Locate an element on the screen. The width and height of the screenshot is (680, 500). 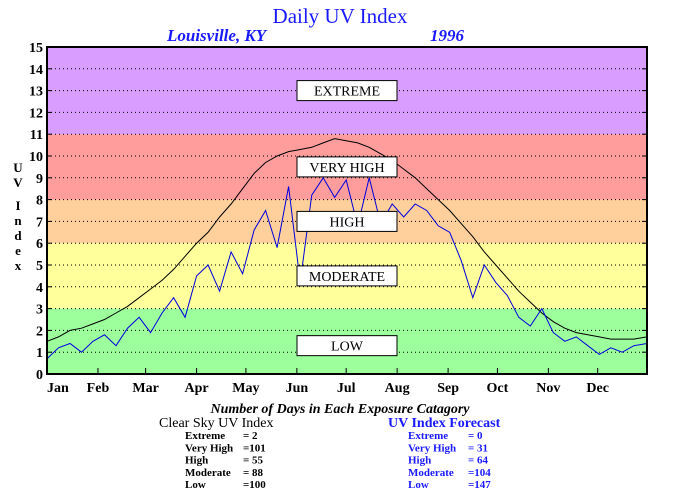
x-tick-label: Jan is located at coordinates (58, 388).